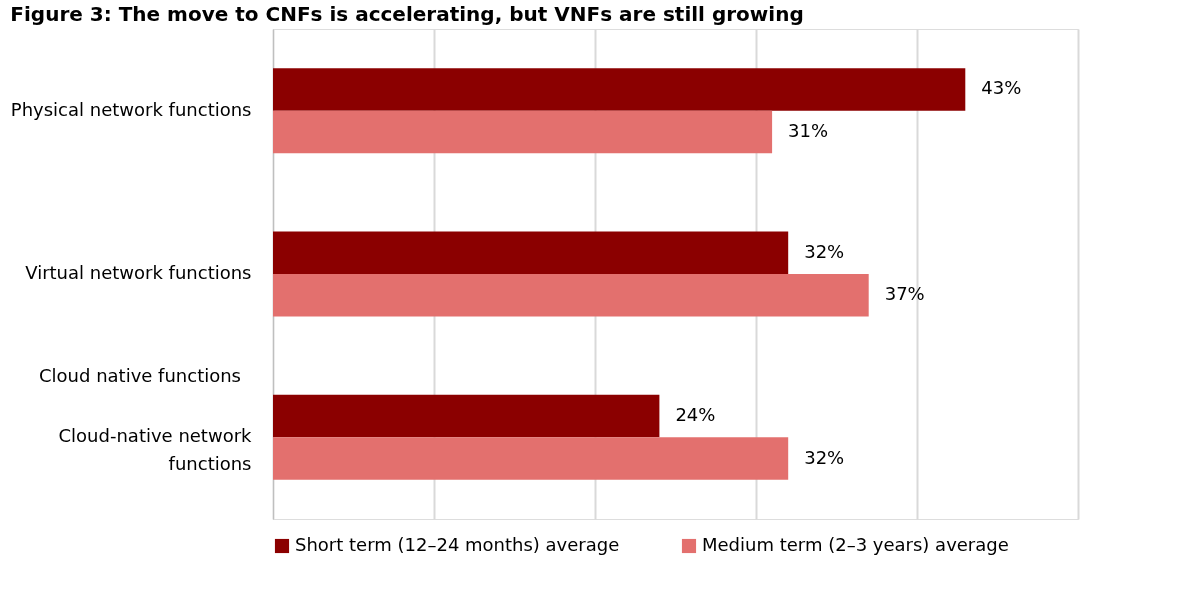  I want to click on legend-label: Medium term (2–3 years) average, so click(855, 544).